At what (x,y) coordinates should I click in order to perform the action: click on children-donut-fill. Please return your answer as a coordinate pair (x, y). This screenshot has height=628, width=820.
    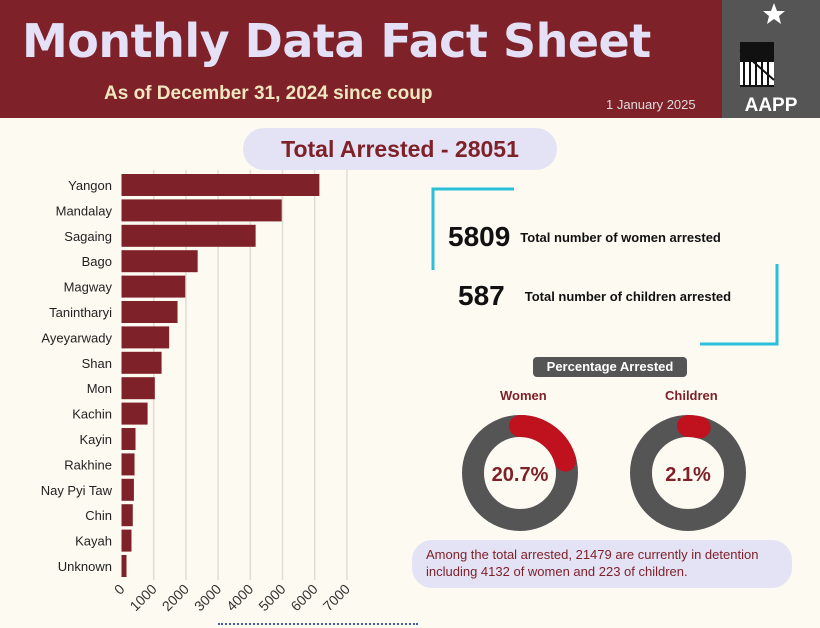
    Looking at the image, I should click on (688, 473).